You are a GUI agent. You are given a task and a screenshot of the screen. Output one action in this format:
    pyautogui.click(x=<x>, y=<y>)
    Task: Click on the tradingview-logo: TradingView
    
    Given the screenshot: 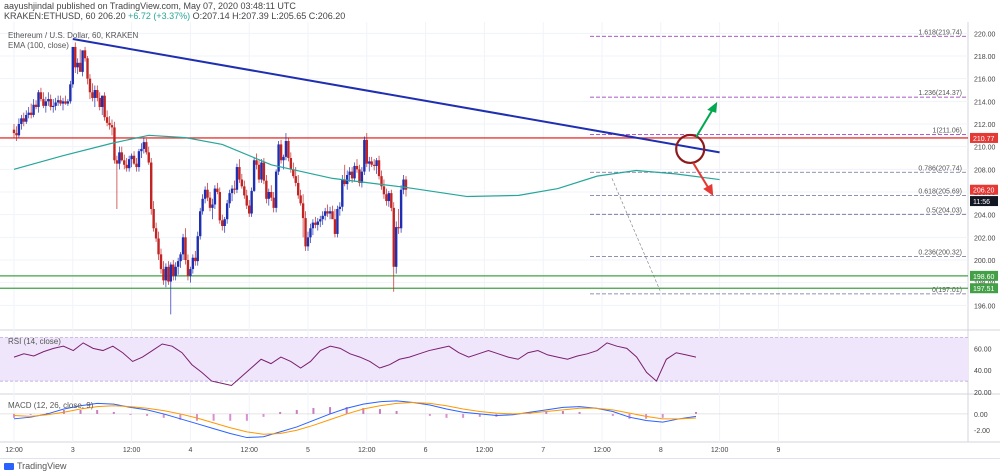 What is the action you would take?
    pyautogui.click(x=35, y=466)
    